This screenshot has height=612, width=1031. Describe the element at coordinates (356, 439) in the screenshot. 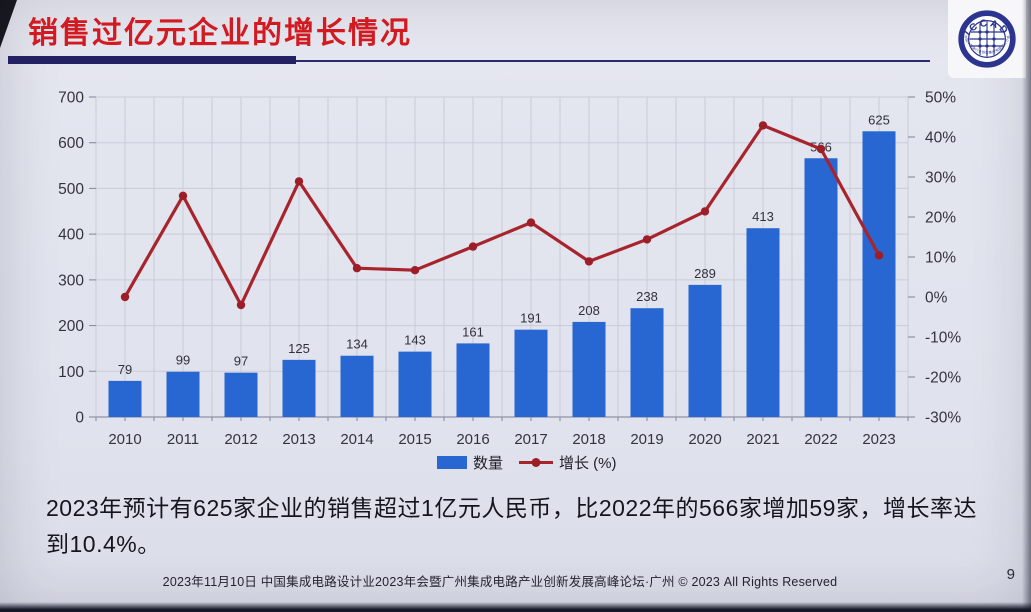

I see `svg-text: 2014` at that location.